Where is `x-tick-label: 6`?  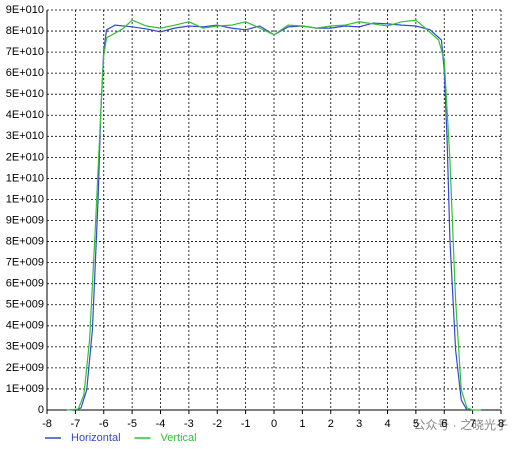
x-tick-label: 6 is located at coordinates (444, 424).